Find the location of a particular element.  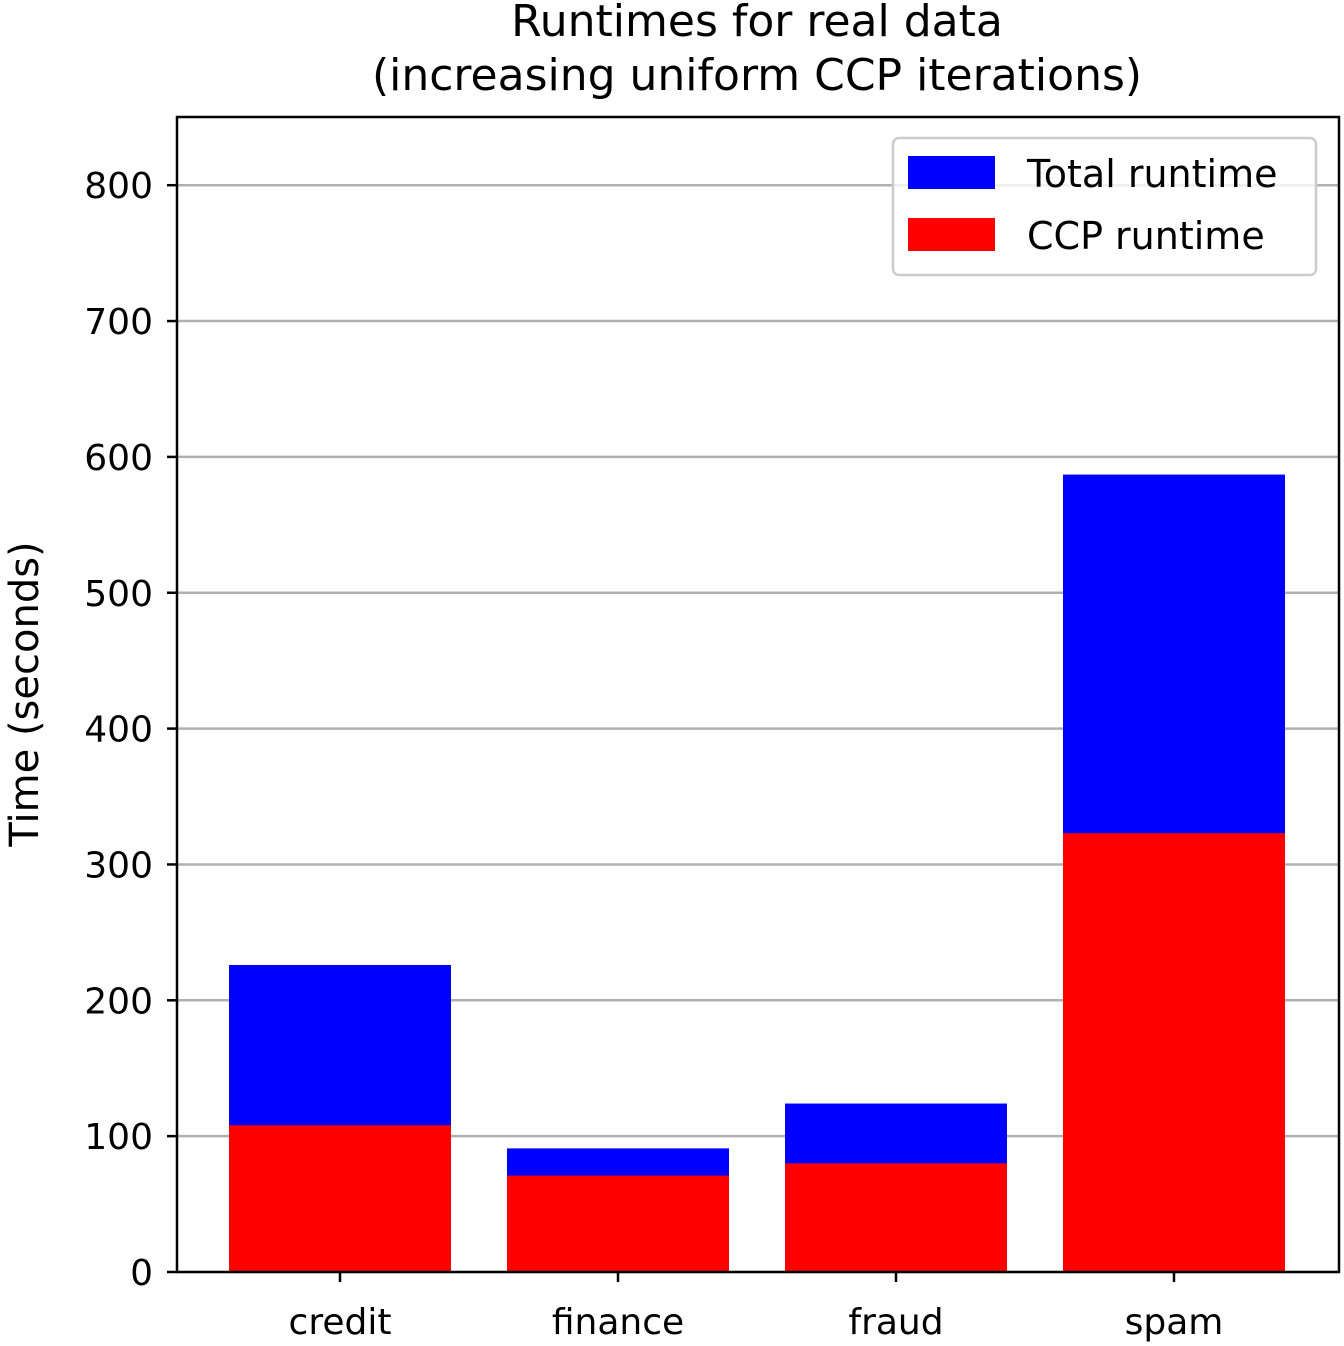

y-tick-label: 500 is located at coordinates (118, 594).